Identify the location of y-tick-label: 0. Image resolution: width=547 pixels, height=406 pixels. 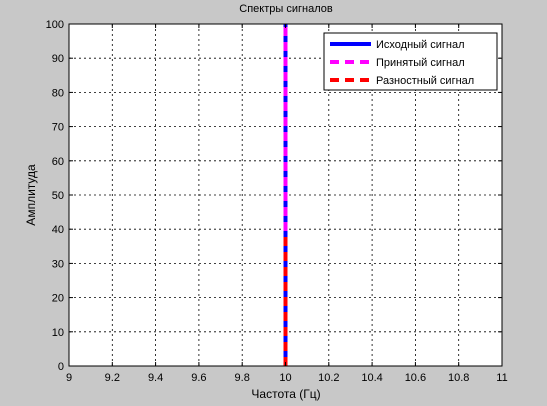
(61, 367).